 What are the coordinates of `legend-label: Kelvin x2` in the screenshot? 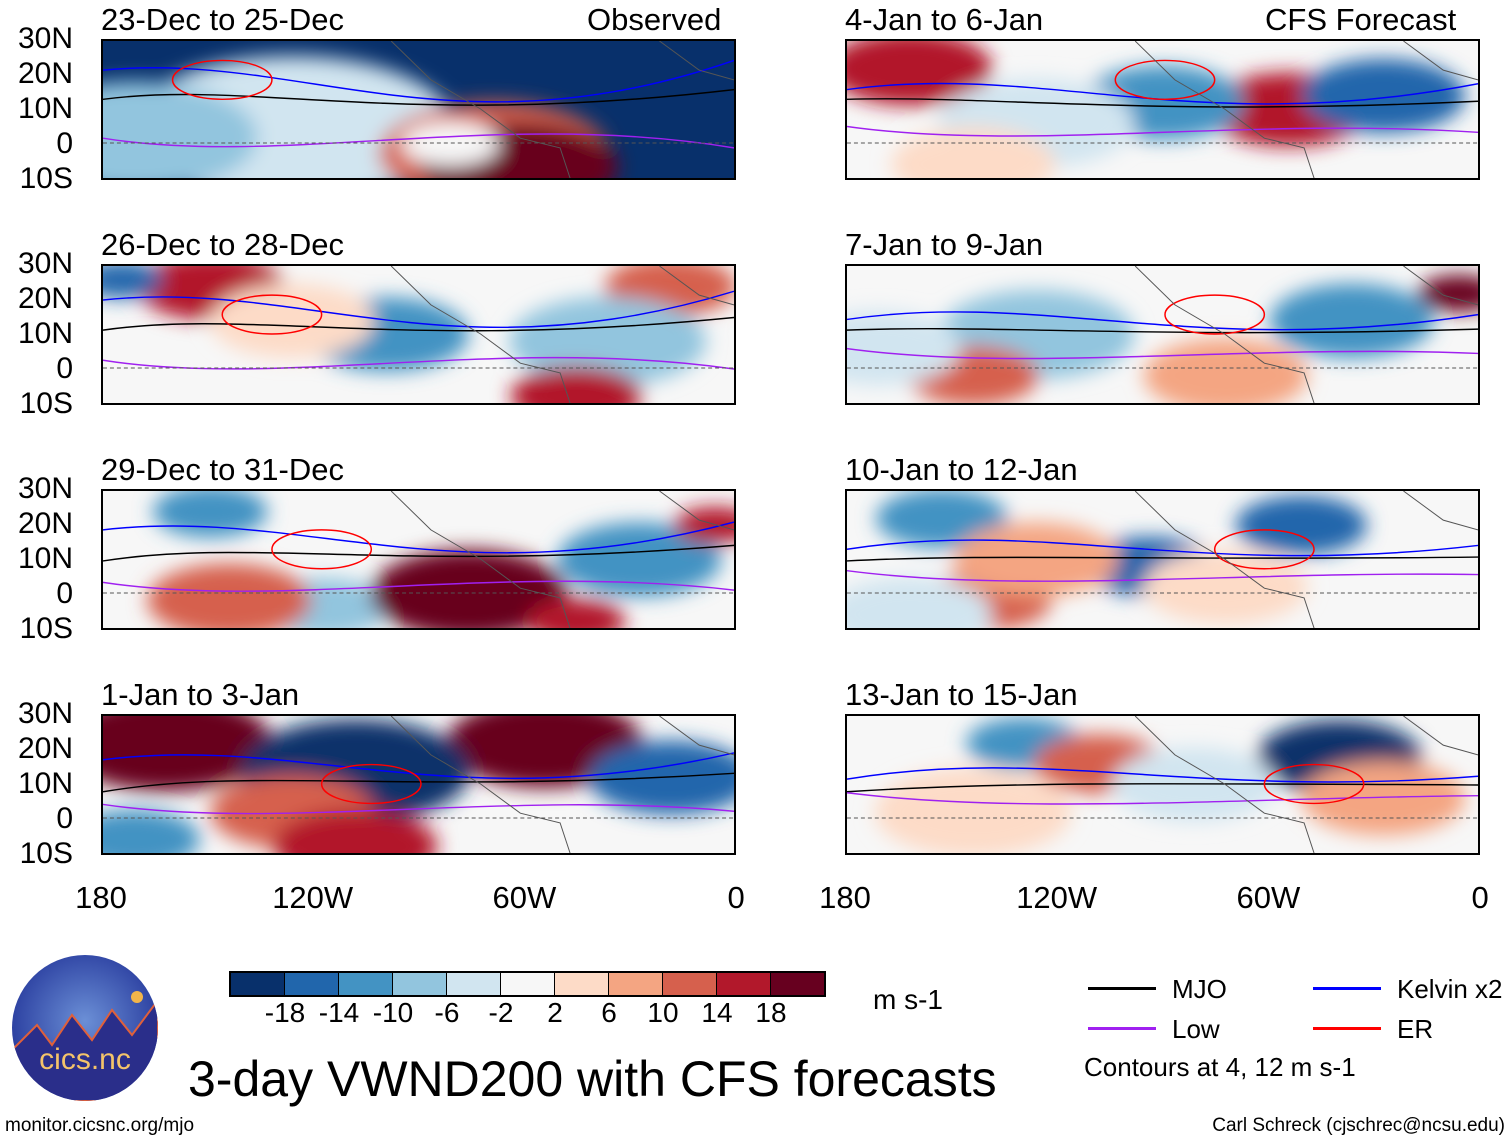 It's located at (1450, 989).